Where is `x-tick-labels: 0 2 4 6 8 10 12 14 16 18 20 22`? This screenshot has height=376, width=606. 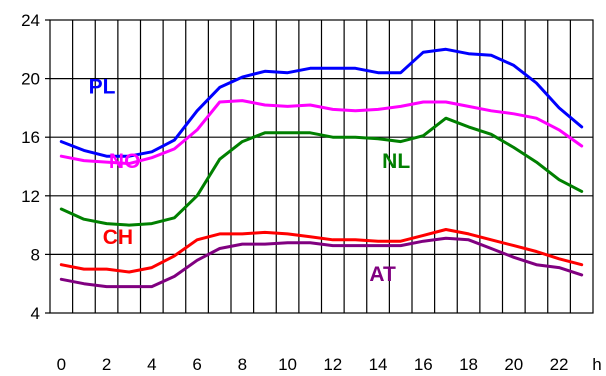
x-tick-labels: 0 2 4 6 8 10 12 14 16 18 20 22 is located at coordinates (313, 364).